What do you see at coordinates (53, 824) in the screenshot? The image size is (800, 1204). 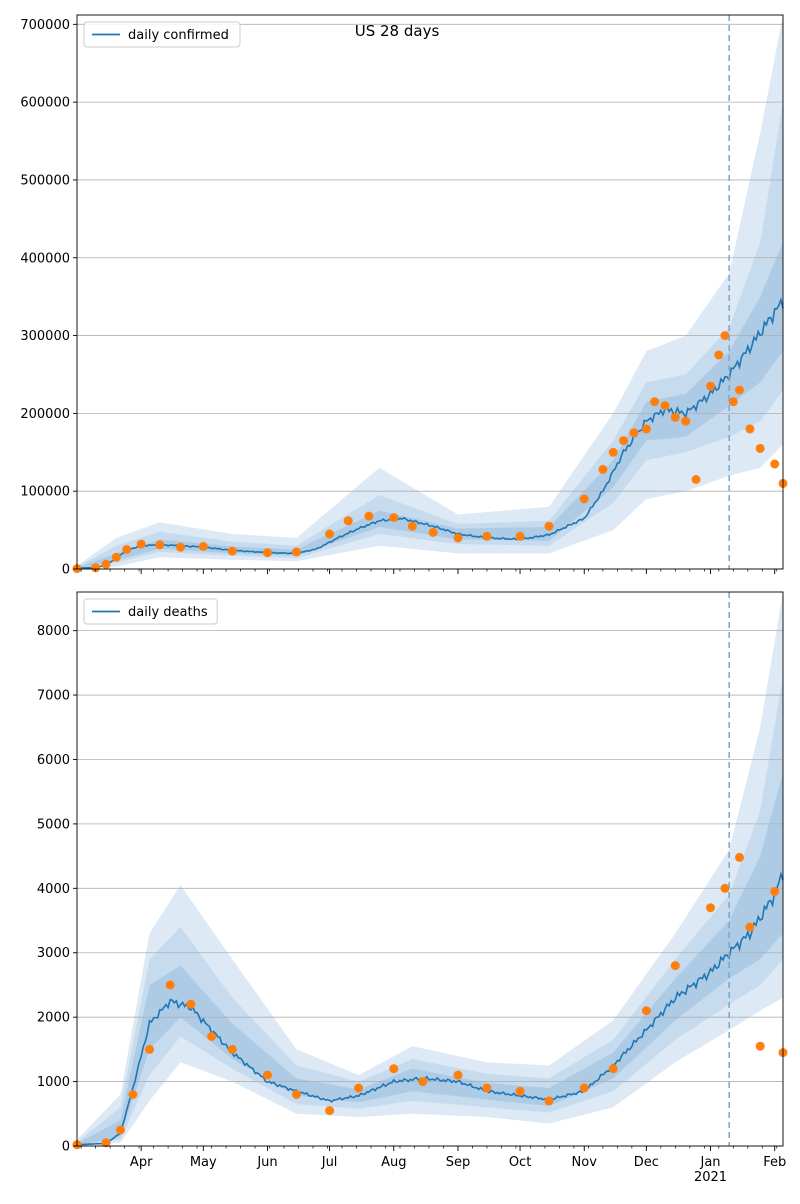 I see `y-tick-label: 5000` at bounding box center [53, 824].